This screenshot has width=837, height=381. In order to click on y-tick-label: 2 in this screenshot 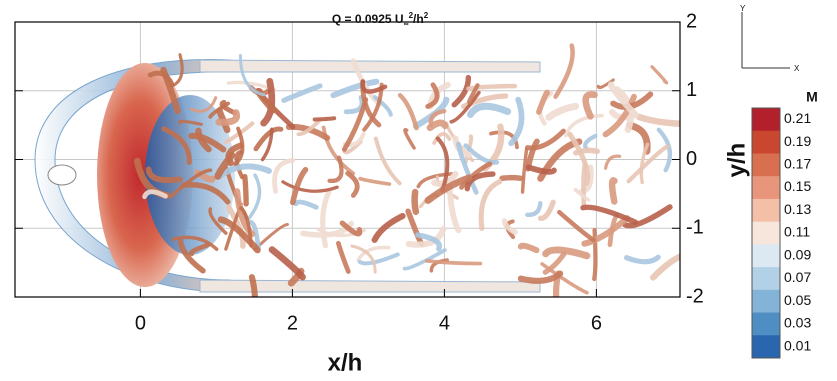, I will do `click(691, 21)`.